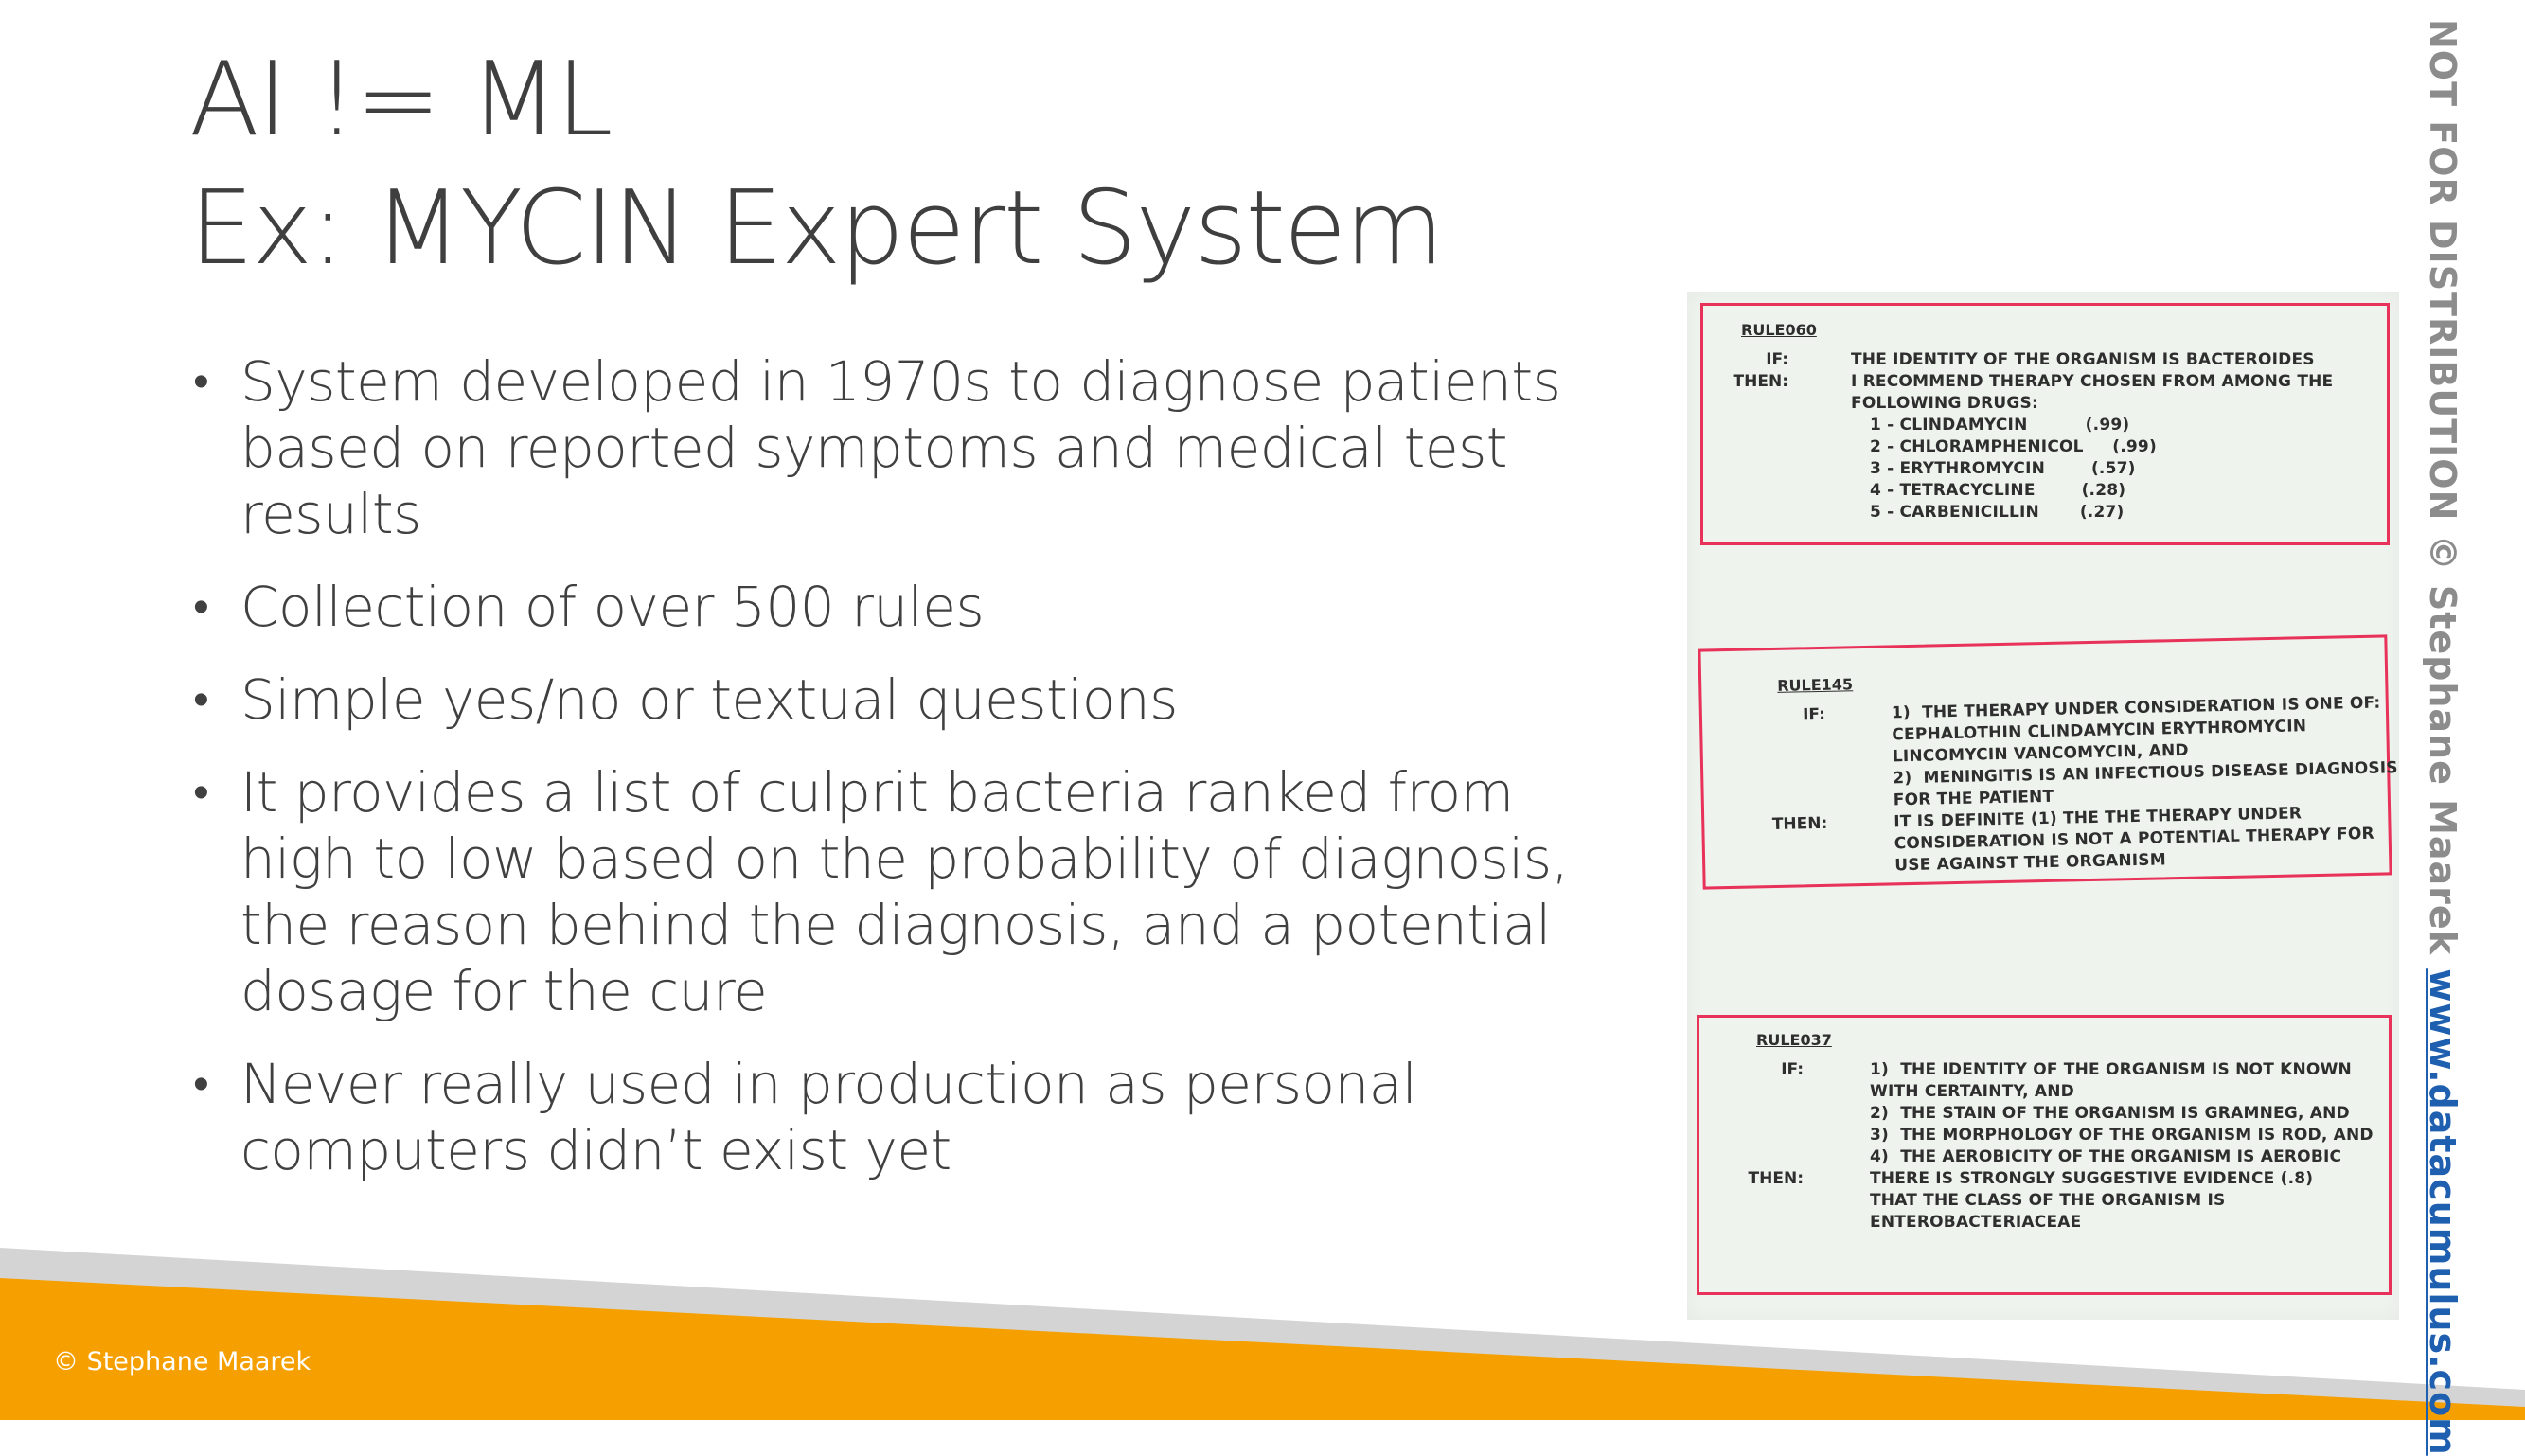 The image size is (2525, 1456). What do you see at coordinates (2442, 494) in the screenshot?
I see `watermark-notice: NOT FOR DISTRIBUTION © Stephane Maarek` at bounding box center [2442, 494].